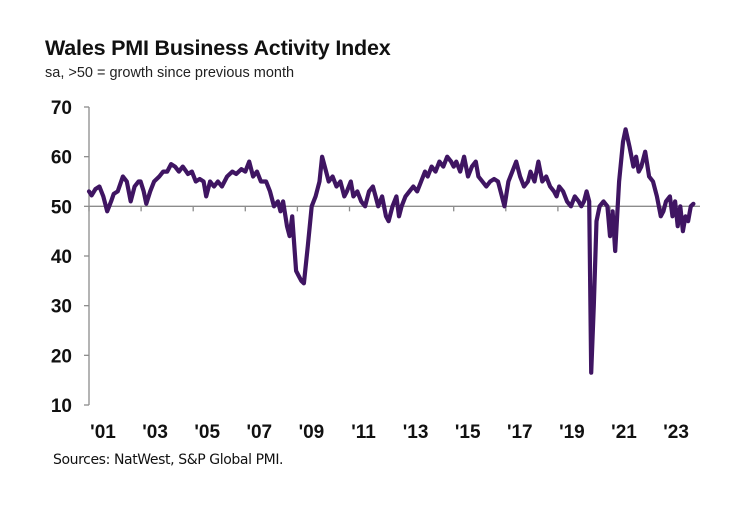  Describe the element at coordinates (61, 108) in the screenshot. I see `y-tick-label: 70` at that location.